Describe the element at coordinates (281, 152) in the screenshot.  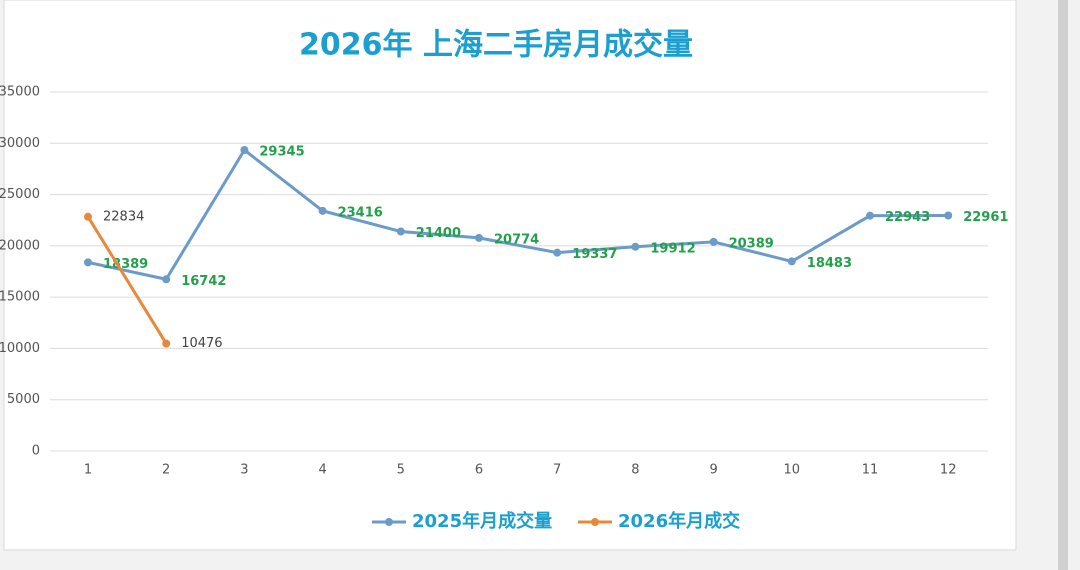
I see `data-label: 29345` at that location.